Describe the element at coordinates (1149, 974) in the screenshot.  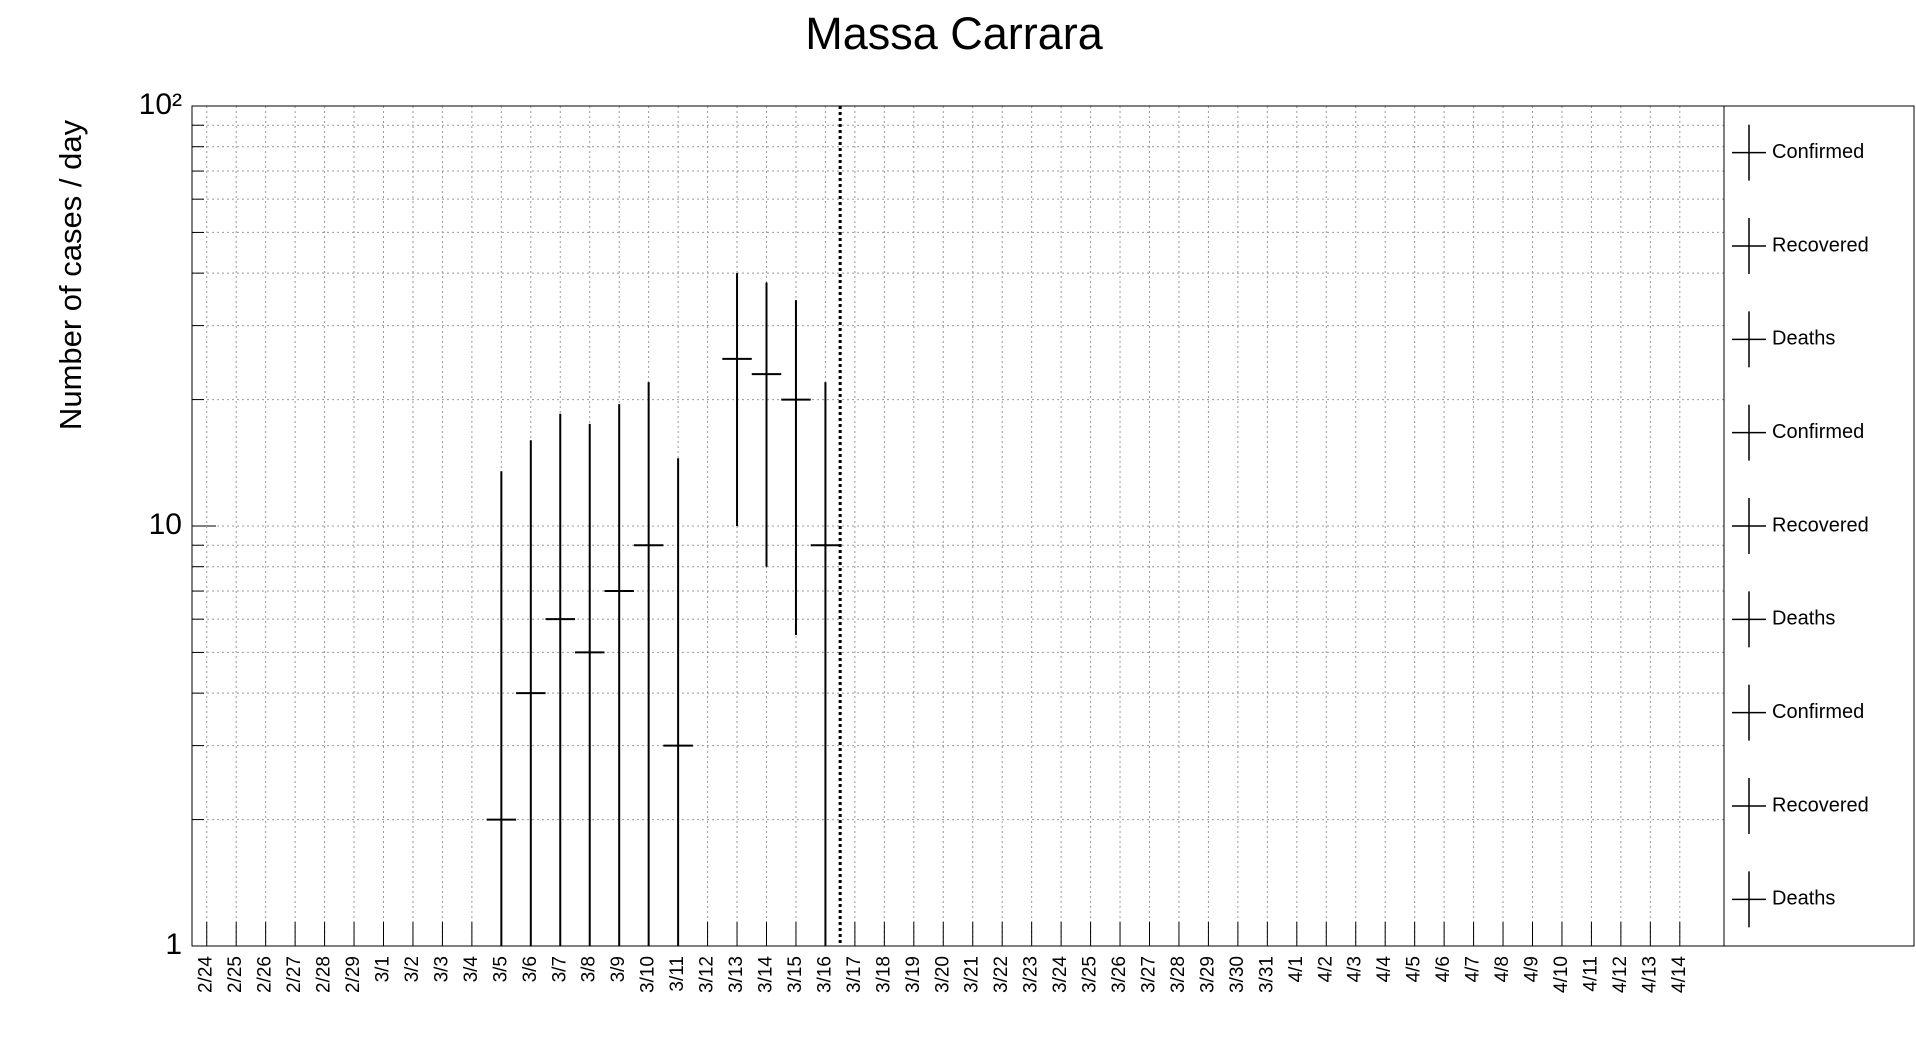
I see `x-tick-label: 3/27` at that location.